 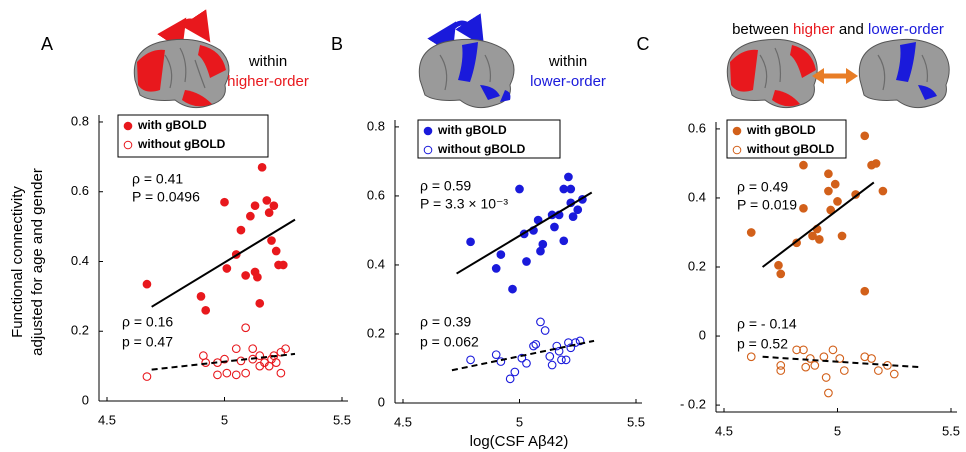 What do you see at coordinates (767, 324) in the screenshot?
I see `stat-annotation: ρ = - 0.14` at bounding box center [767, 324].